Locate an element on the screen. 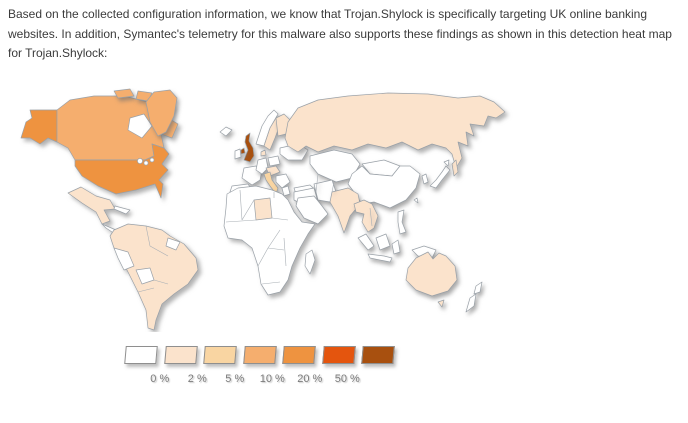 Image resolution: width=688 pixels, height=423 pixels. region-australia is located at coordinates (431, 274).